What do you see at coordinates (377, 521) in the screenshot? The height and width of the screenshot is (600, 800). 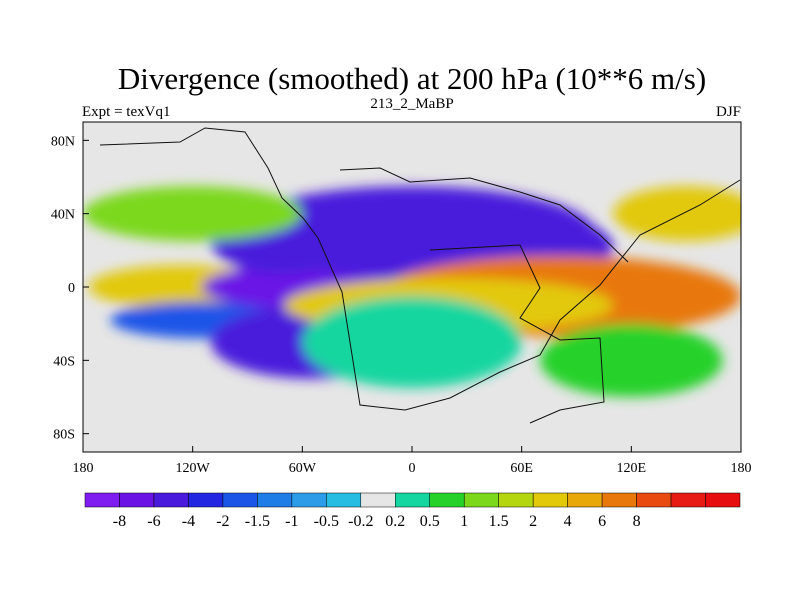 I see `colorbar-labels: -8 -6 -4 -2 -1.5 -1 -0.5 -0.2 0.2 0.5 1 1.5 2 4 6 8` at bounding box center [377, 521].